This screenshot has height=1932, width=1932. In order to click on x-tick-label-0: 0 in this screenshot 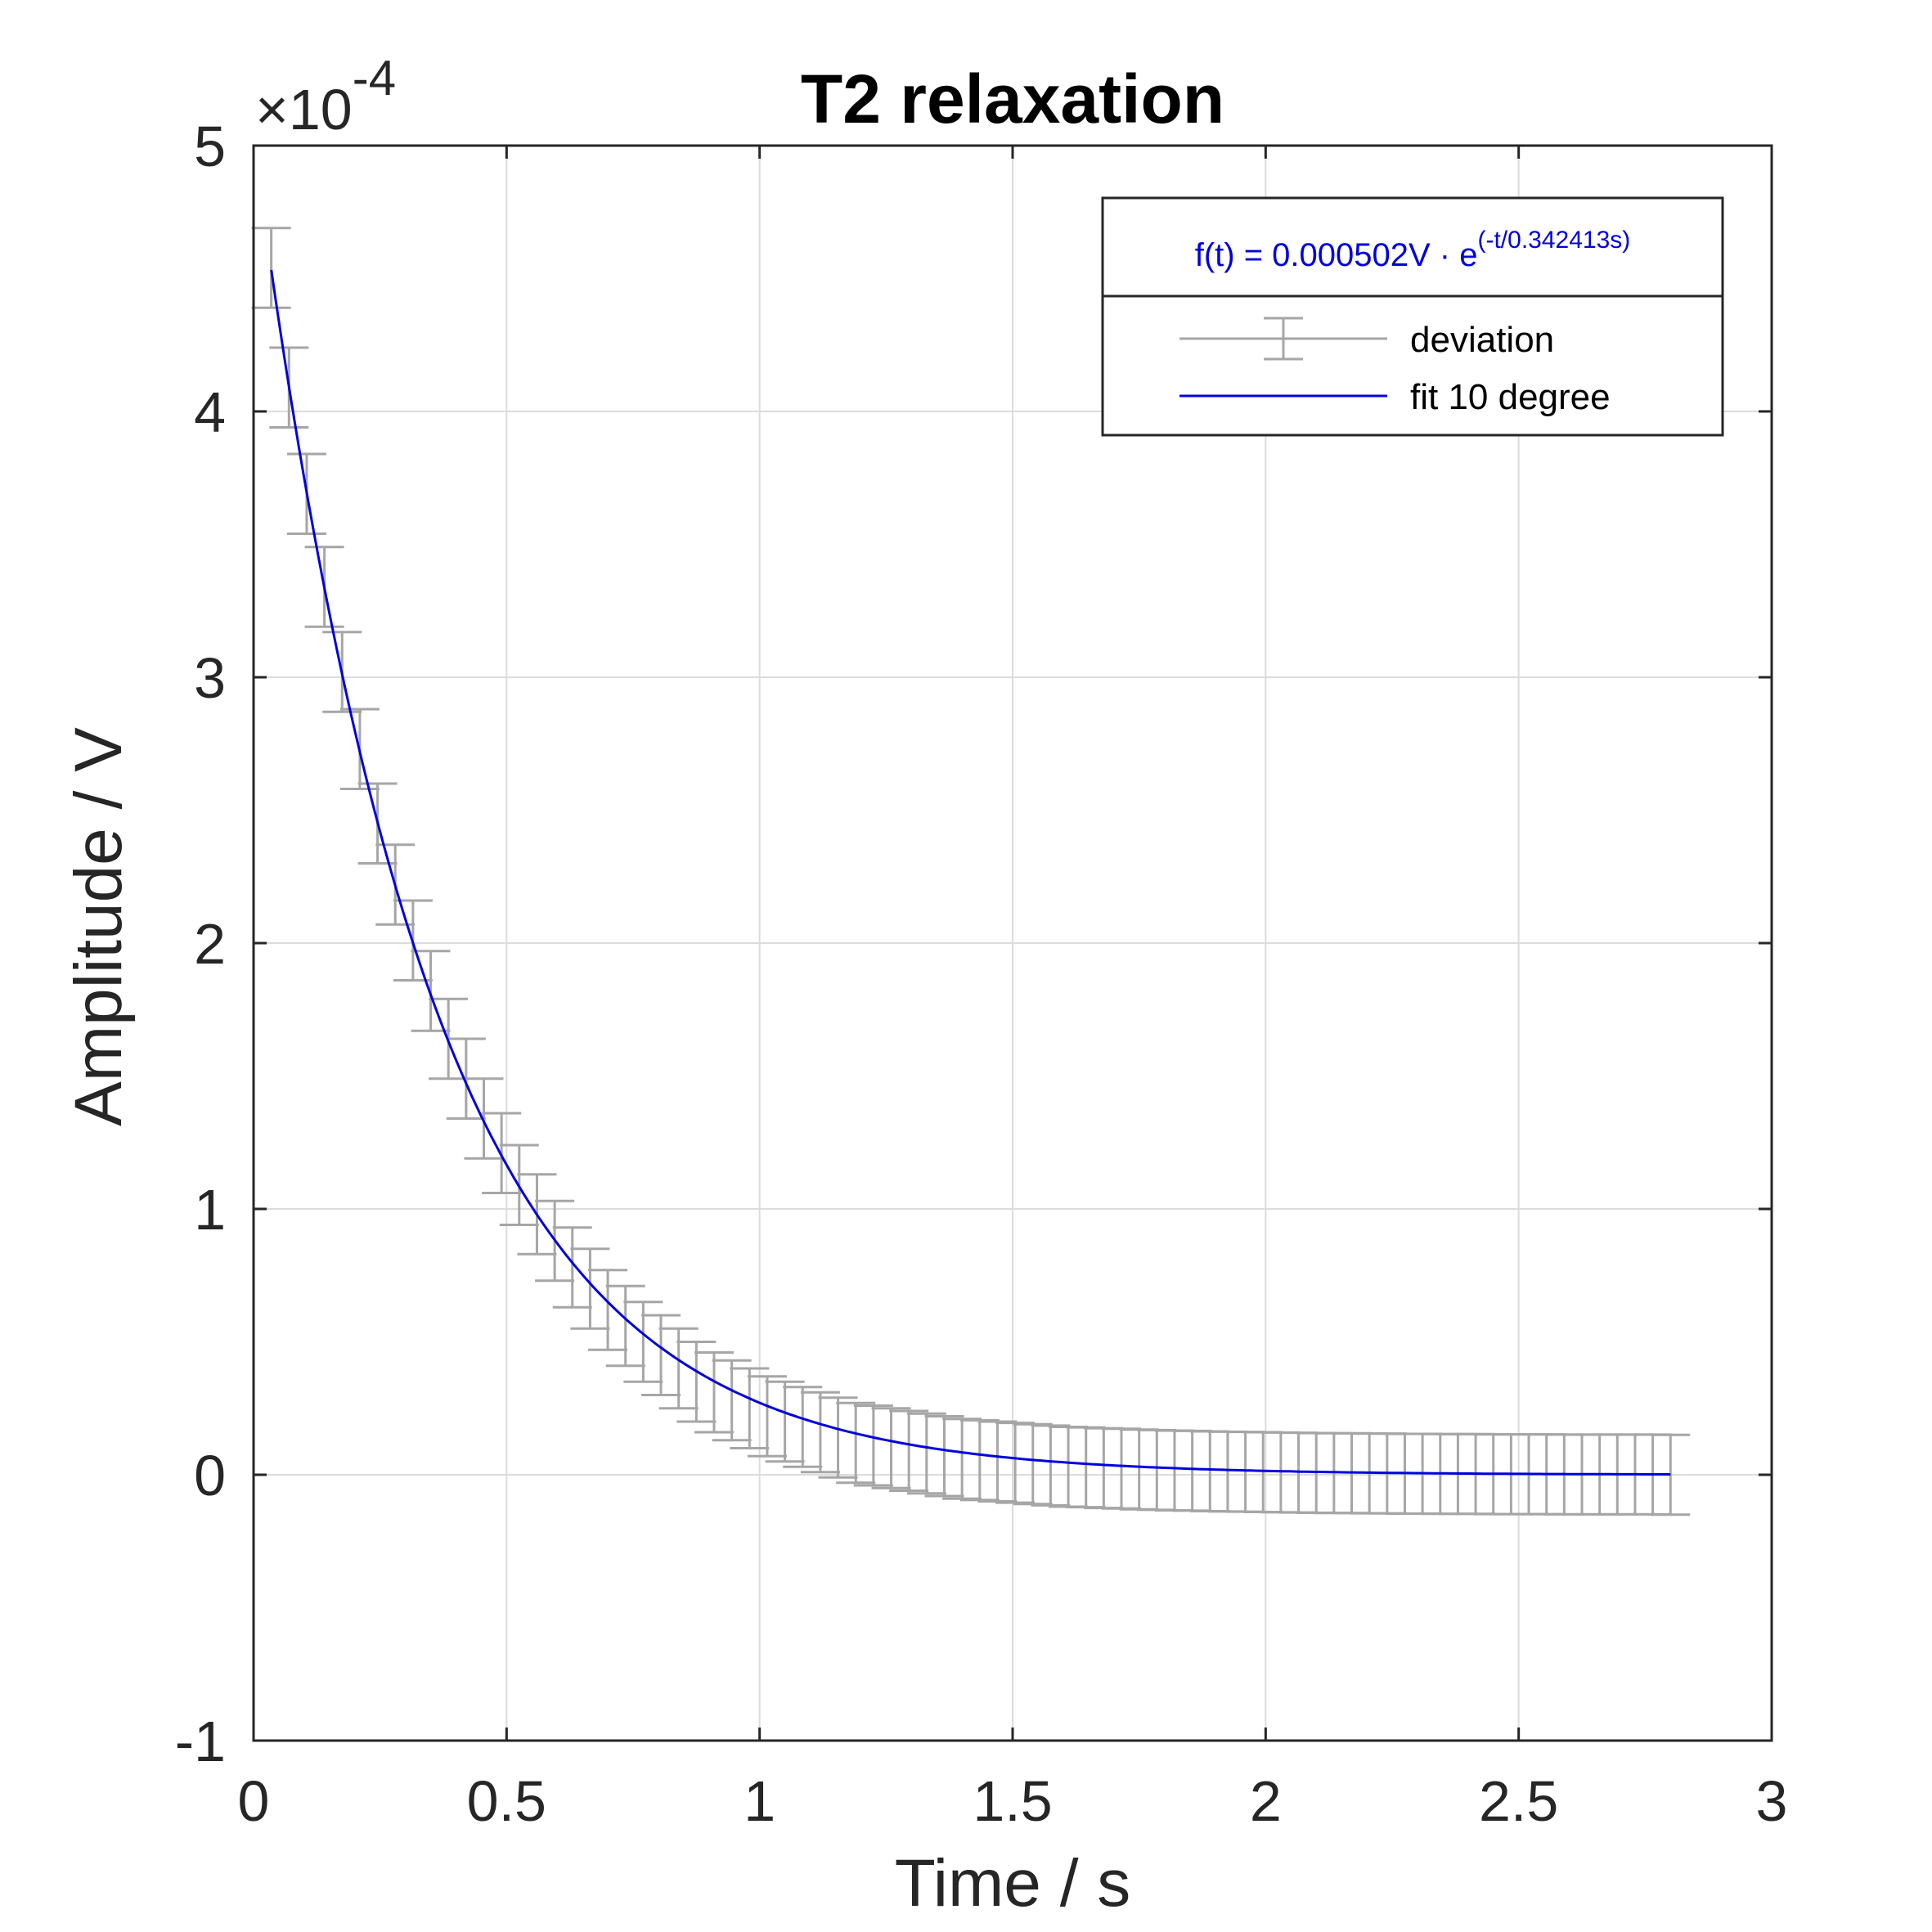, I will do `click(254, 1801)`.